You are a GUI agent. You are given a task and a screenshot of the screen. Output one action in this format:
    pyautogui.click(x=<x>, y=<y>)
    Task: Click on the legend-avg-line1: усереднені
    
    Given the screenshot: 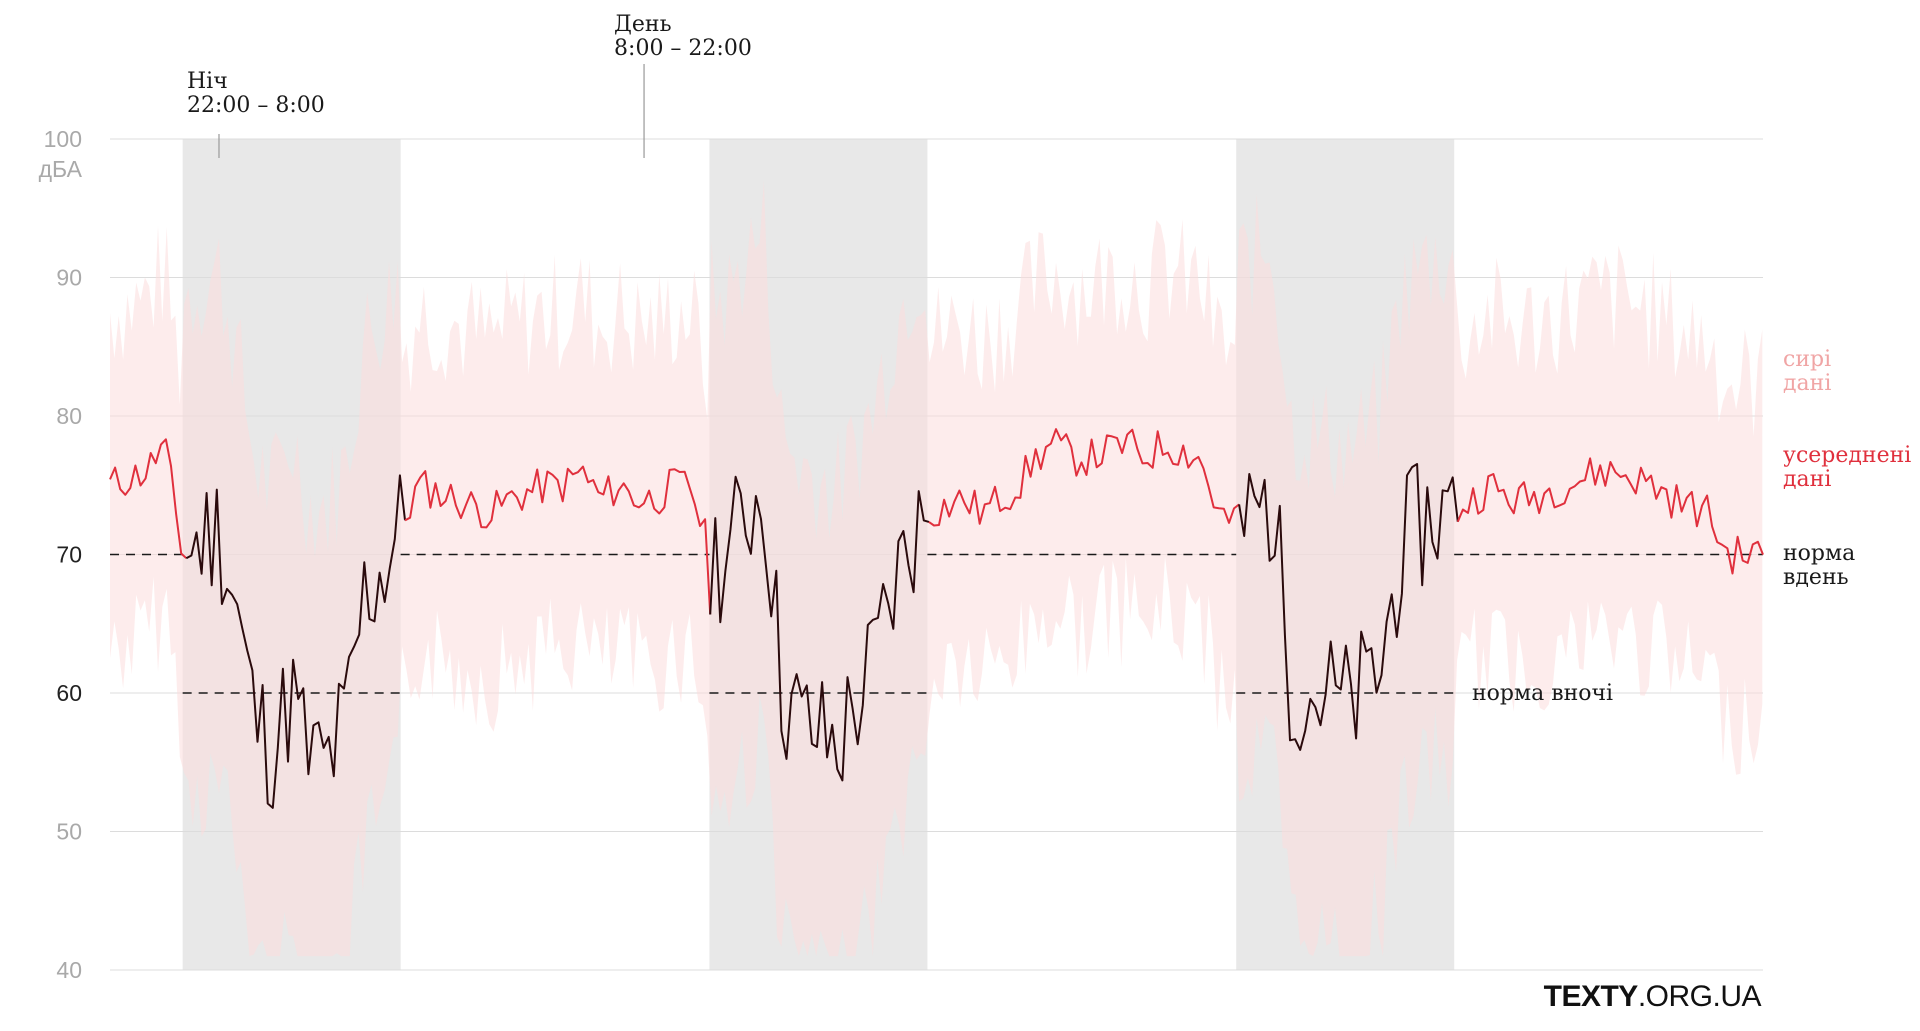 What is the action you would take?
    pyautogui.click(x=1847, y=455)
    